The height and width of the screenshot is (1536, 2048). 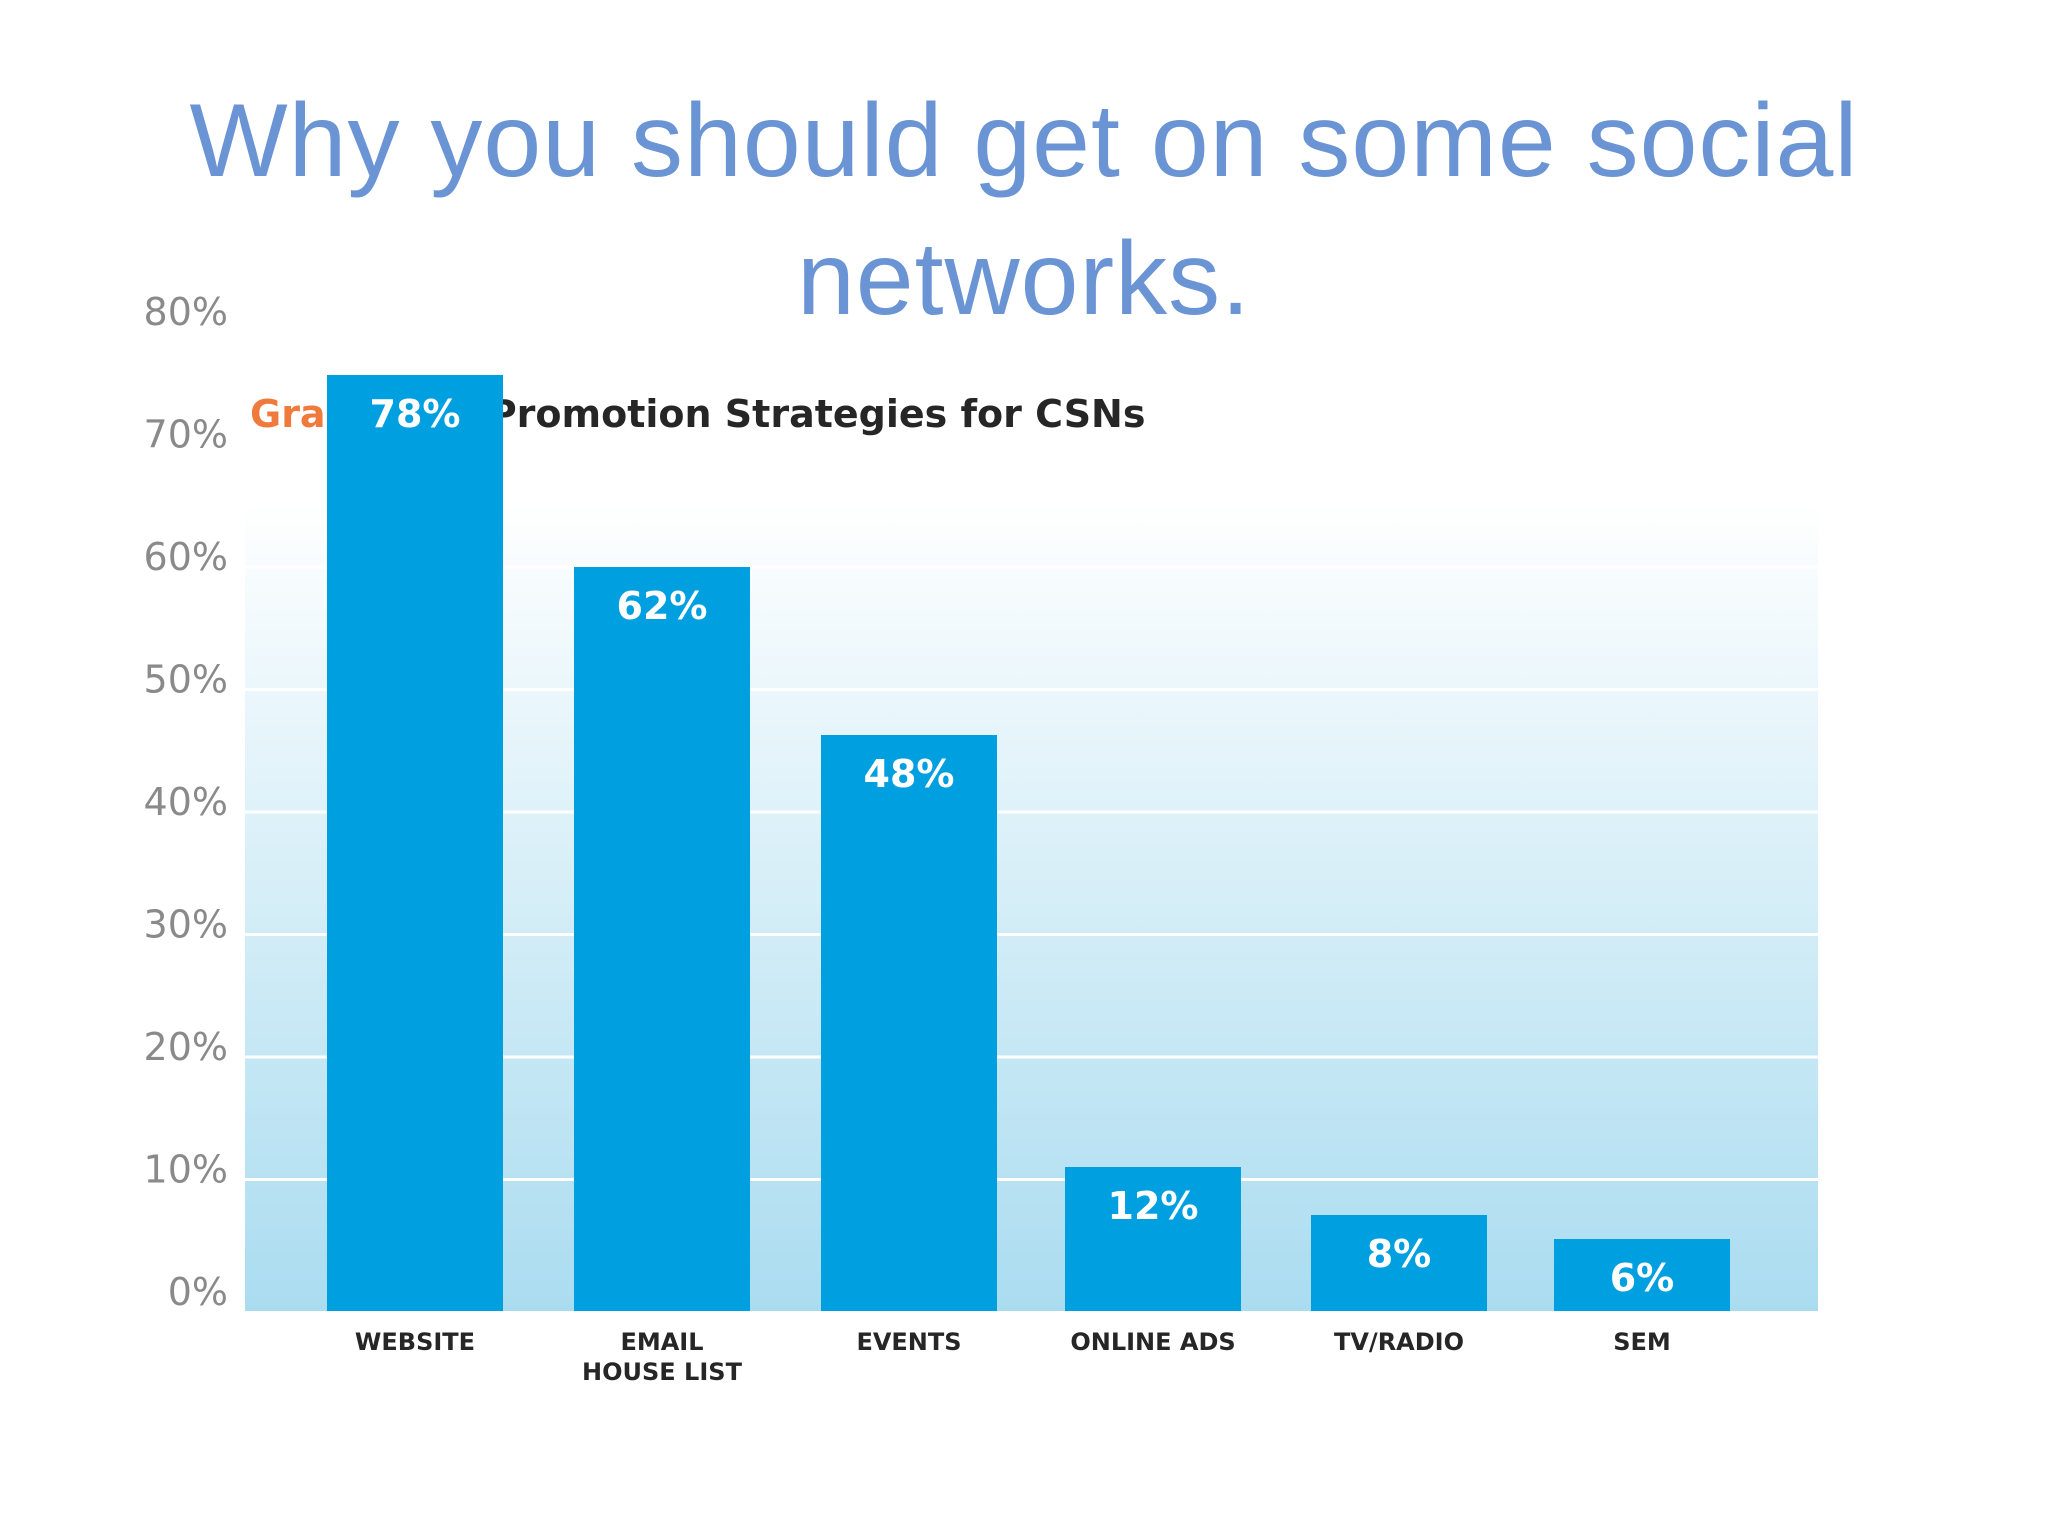 I want to click on category-label: WEBSITE, so click(x=415, y=1342).